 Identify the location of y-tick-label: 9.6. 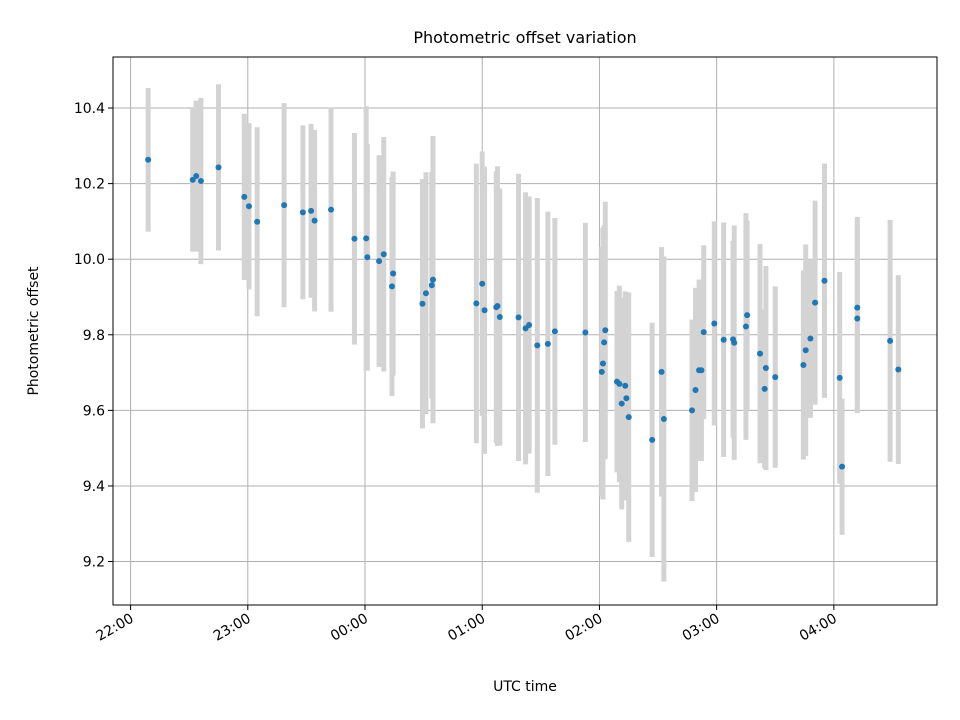
(94, 411).